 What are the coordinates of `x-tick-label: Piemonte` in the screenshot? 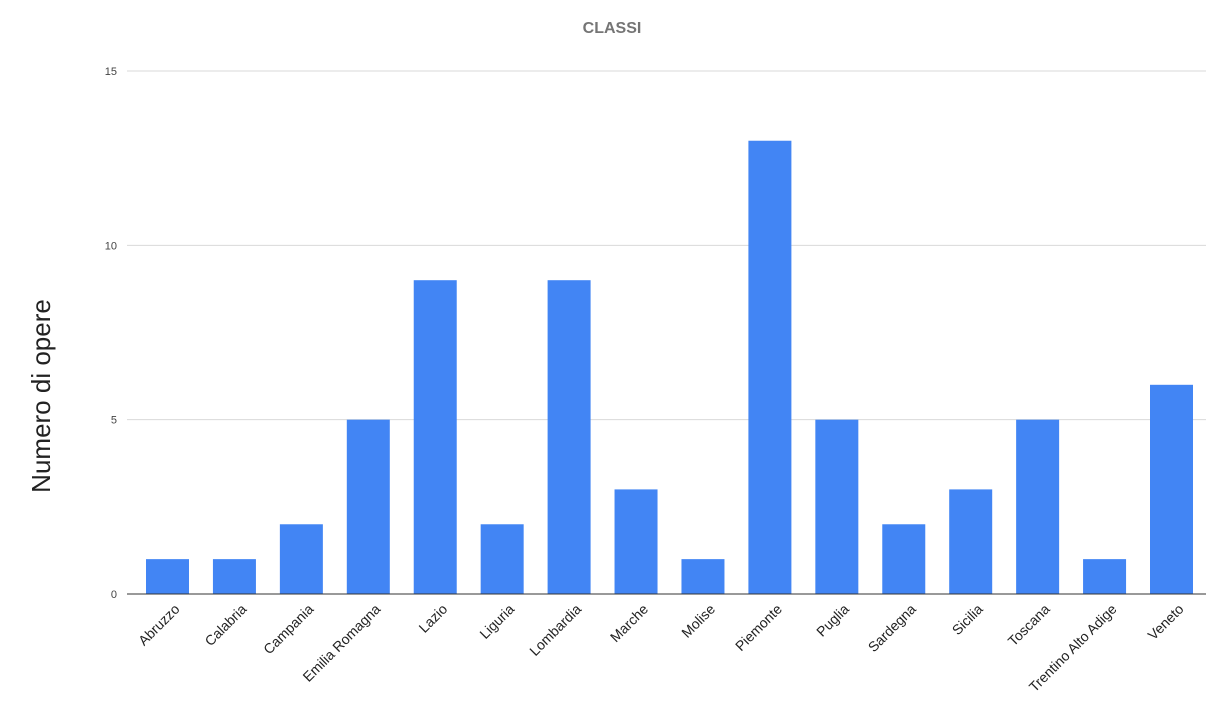 It's located at (758, 627).